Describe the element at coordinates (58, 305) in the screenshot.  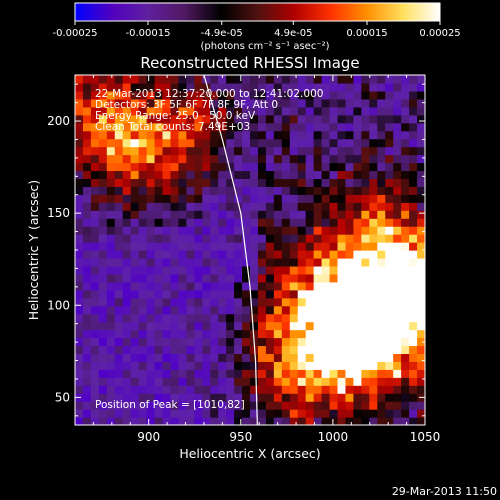
I see `y-tick-label: 100` at that location.